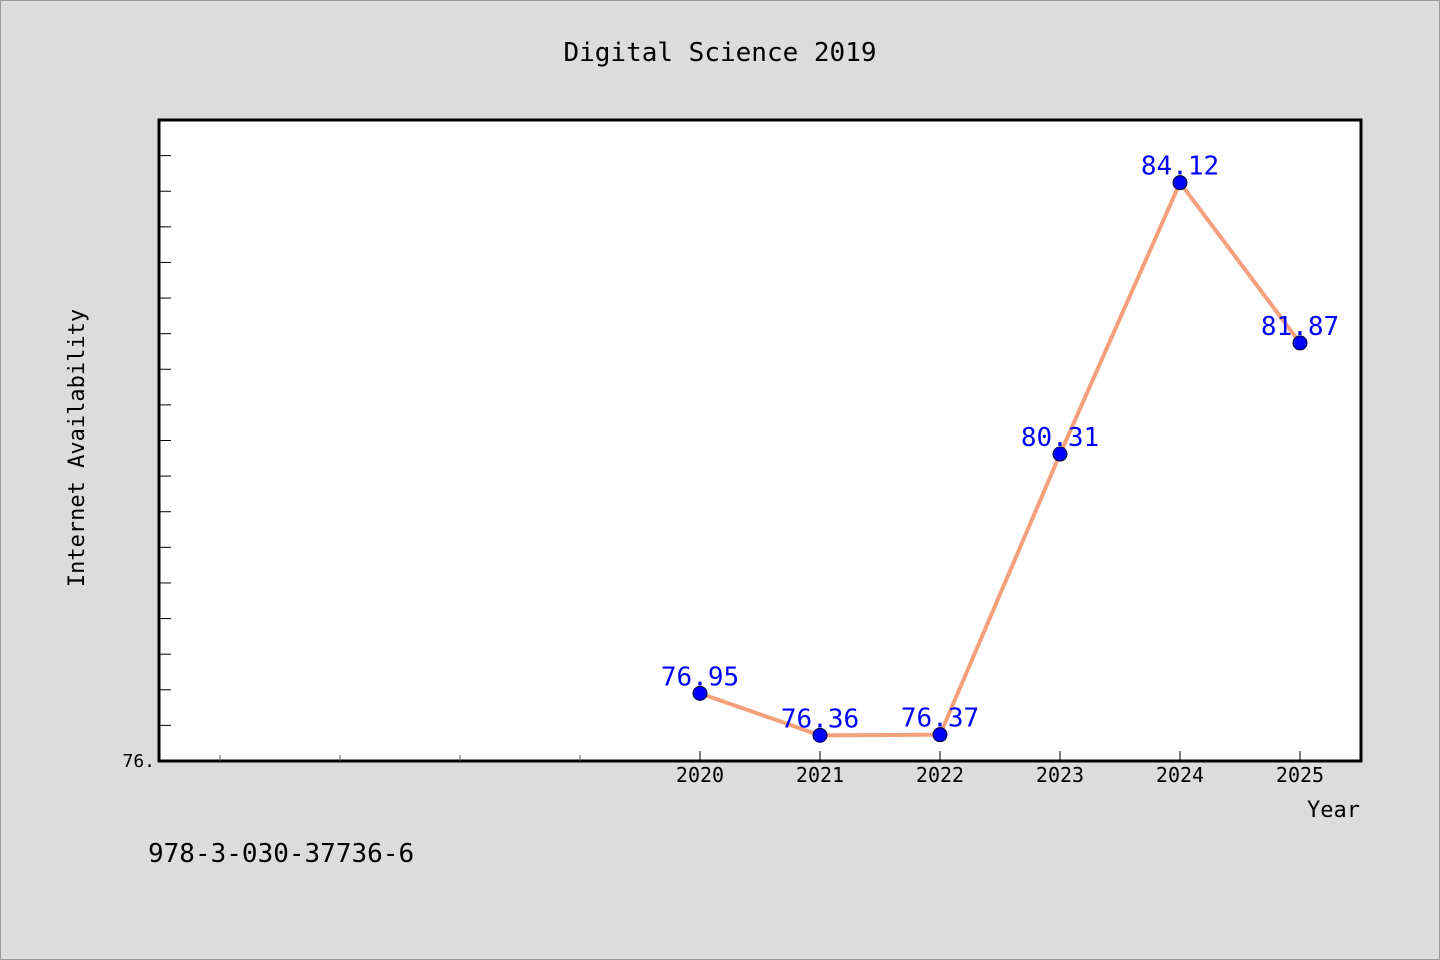 The width and height of the screenshot is (1440, 960). I want to click on data-label: 76.95, so click(700, 677).